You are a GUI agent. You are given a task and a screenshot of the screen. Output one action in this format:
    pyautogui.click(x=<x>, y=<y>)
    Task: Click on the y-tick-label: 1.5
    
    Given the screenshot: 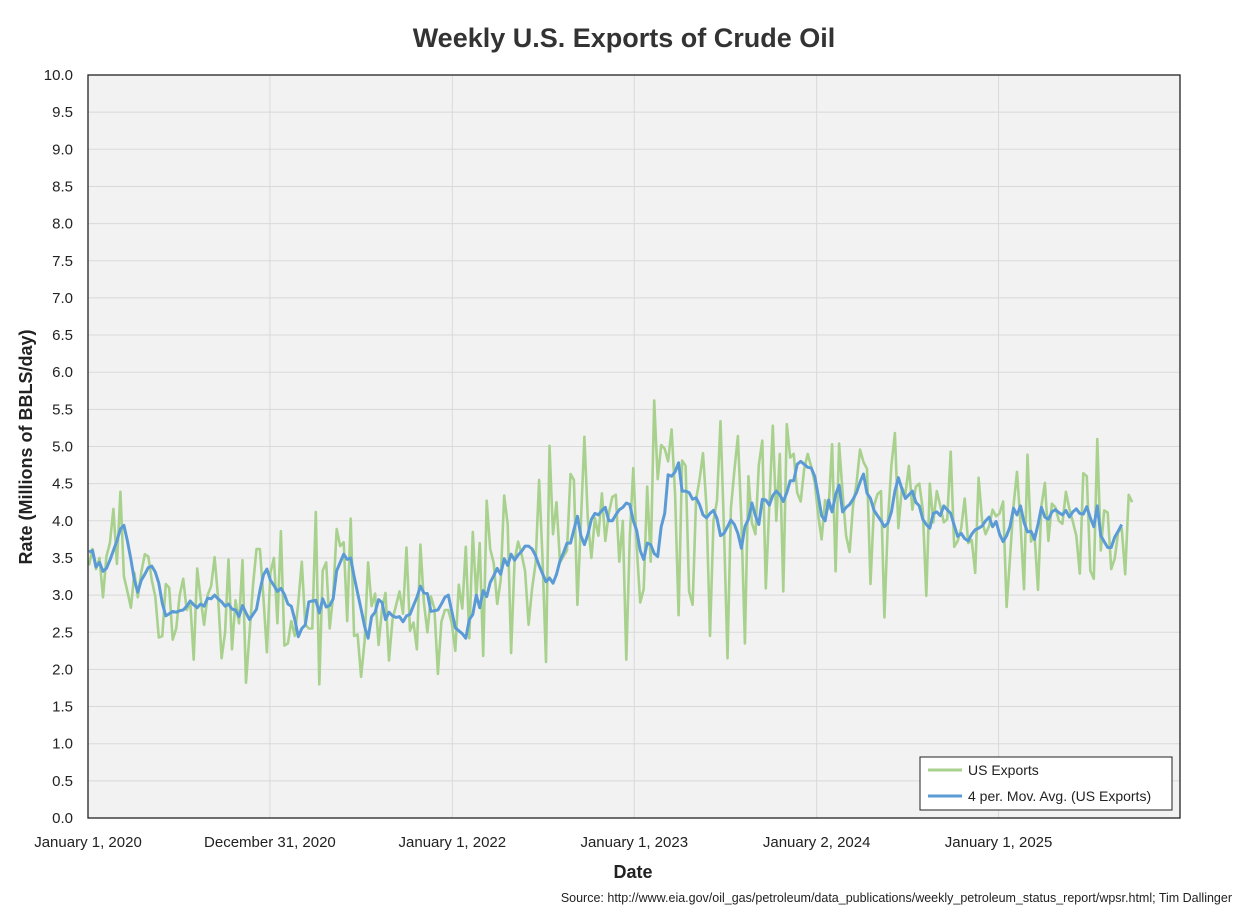 What is the action you would take?
    pyautogui.click(x=62, y=707)
    